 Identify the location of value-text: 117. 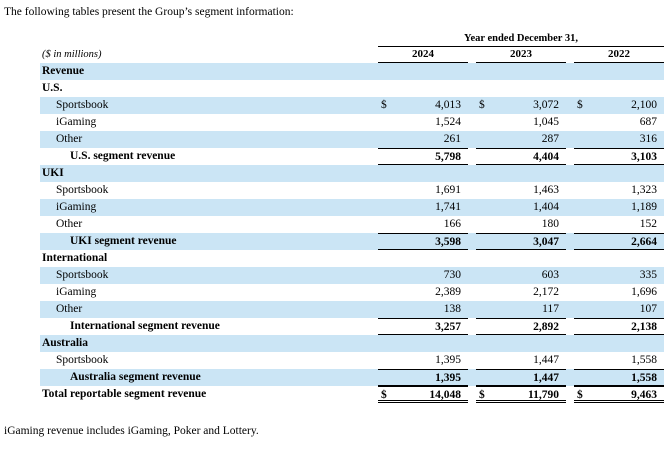
(550, 309).